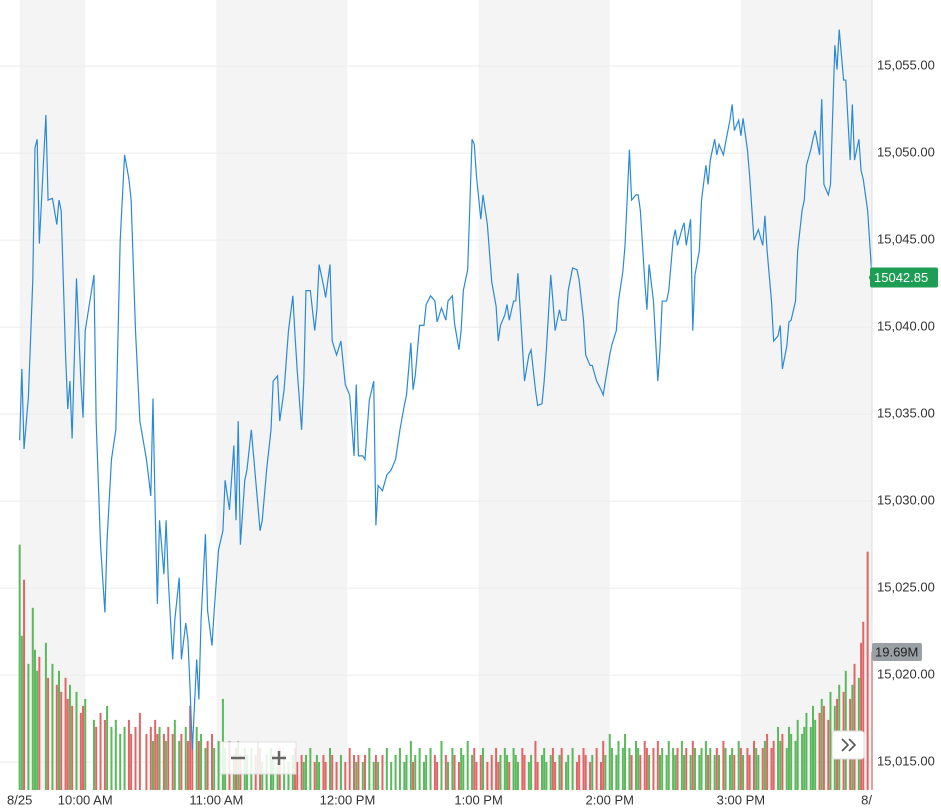  What do you see at coordinates (478, 799) in the screenshot?
I see `x-tick-label: 1:00 PM` at bounding box center [478, 799].